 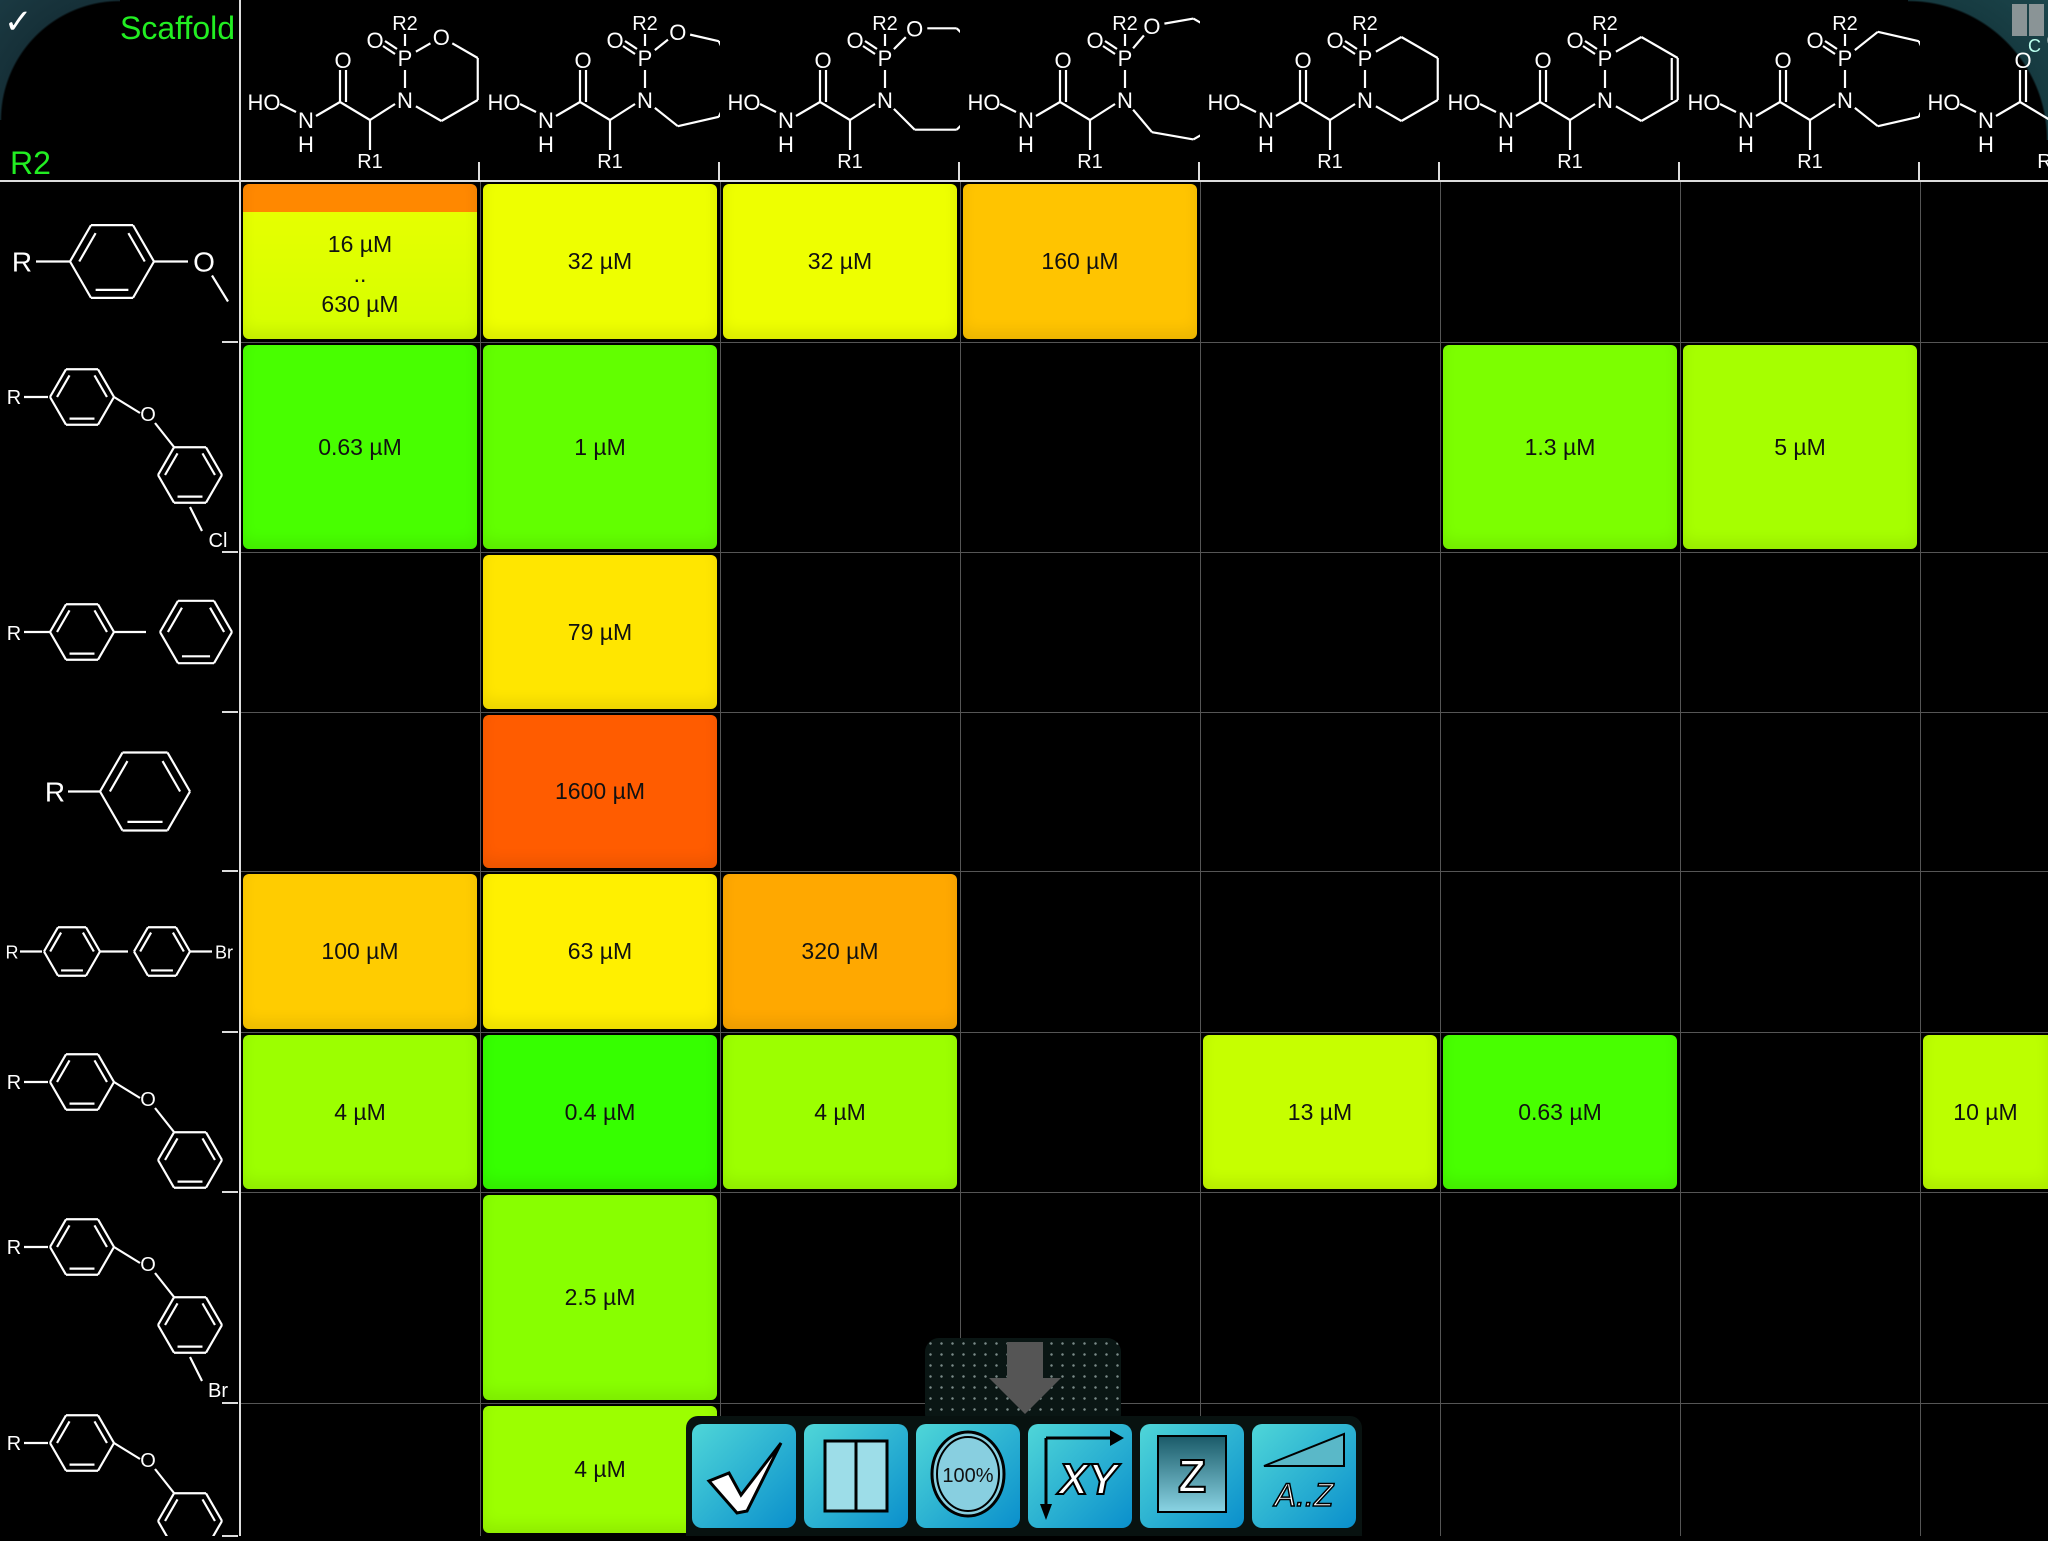 I want to click on cell-value: 100 µM, so click(x=359, y=951).